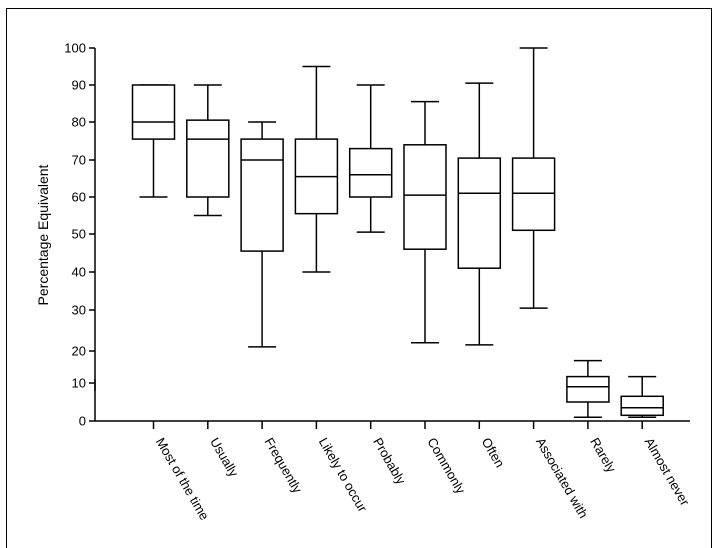  Describe the element at coordinates (79, 383) in the screenshot. I see `y-tick-label: 10` at that location.